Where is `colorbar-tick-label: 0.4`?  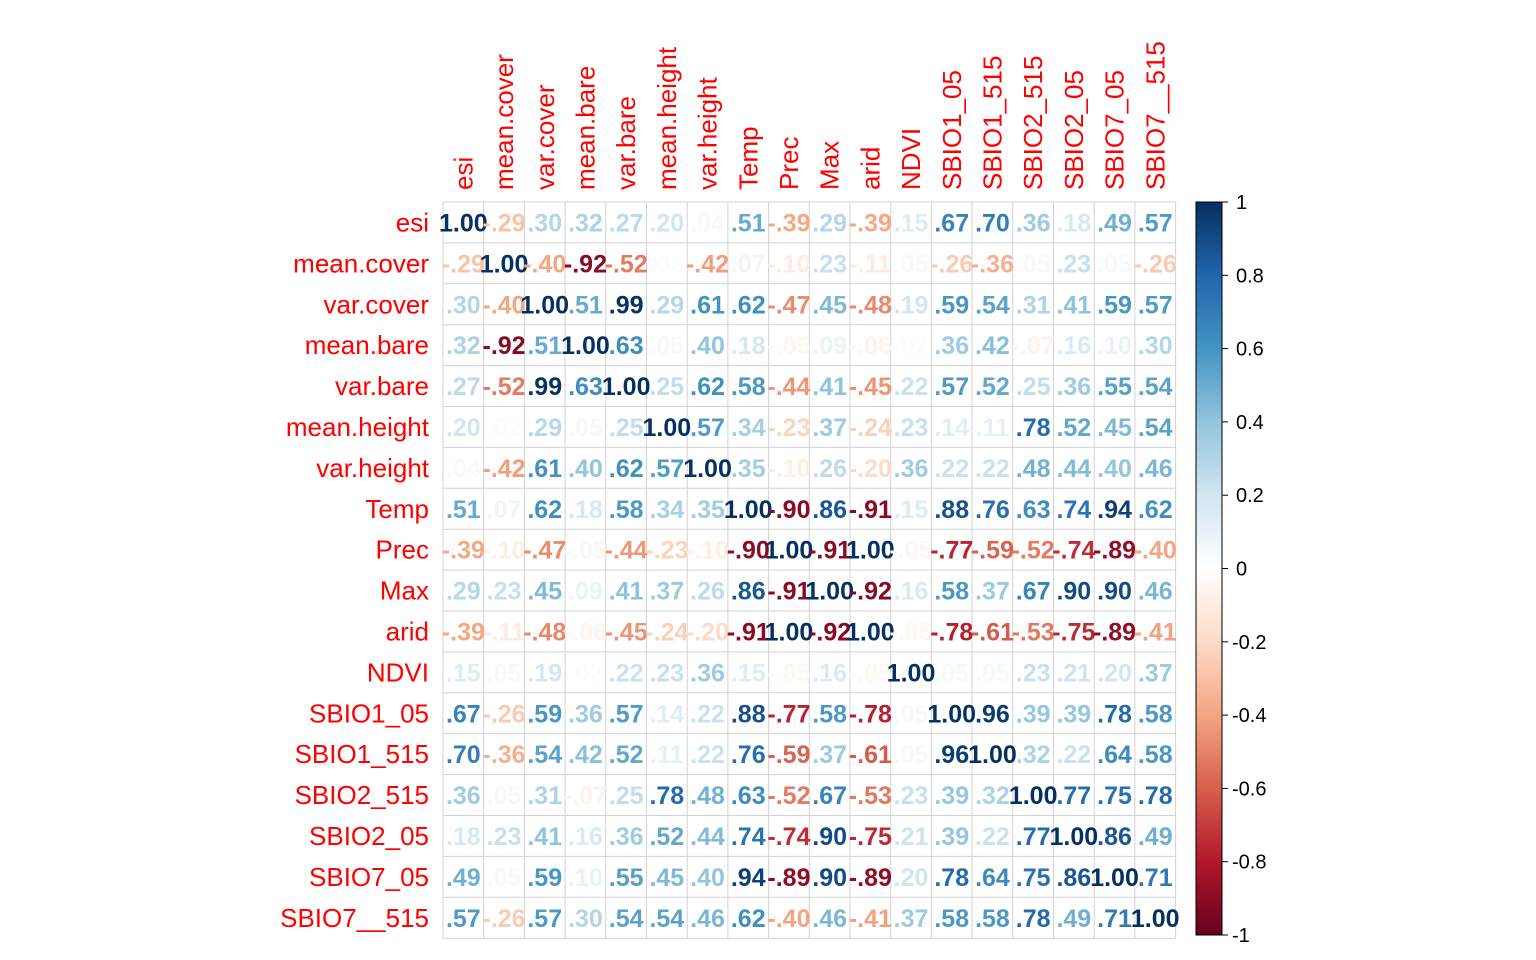
colorbar-tick-label: 0.4 is located at coordinates (1250, 423).